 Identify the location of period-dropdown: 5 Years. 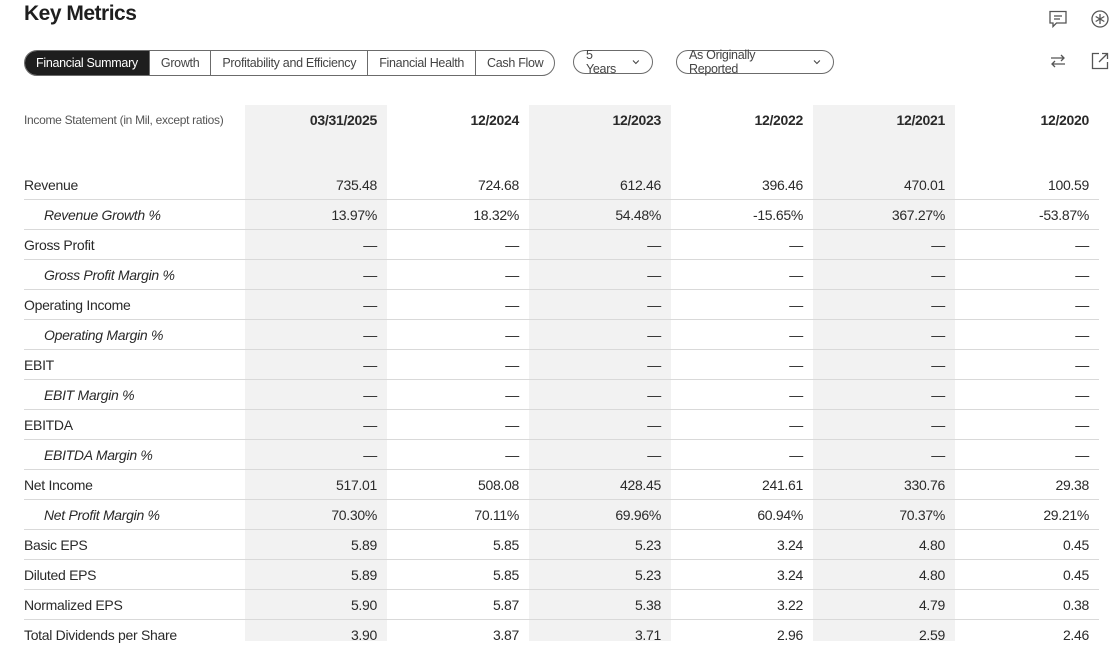
(613, 62).